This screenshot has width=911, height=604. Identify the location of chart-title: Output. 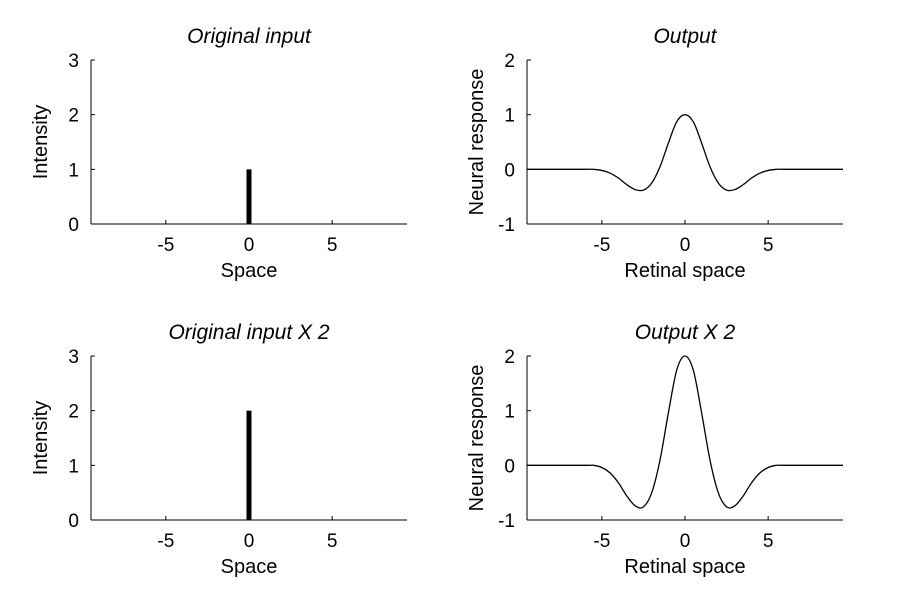
(685, 36).